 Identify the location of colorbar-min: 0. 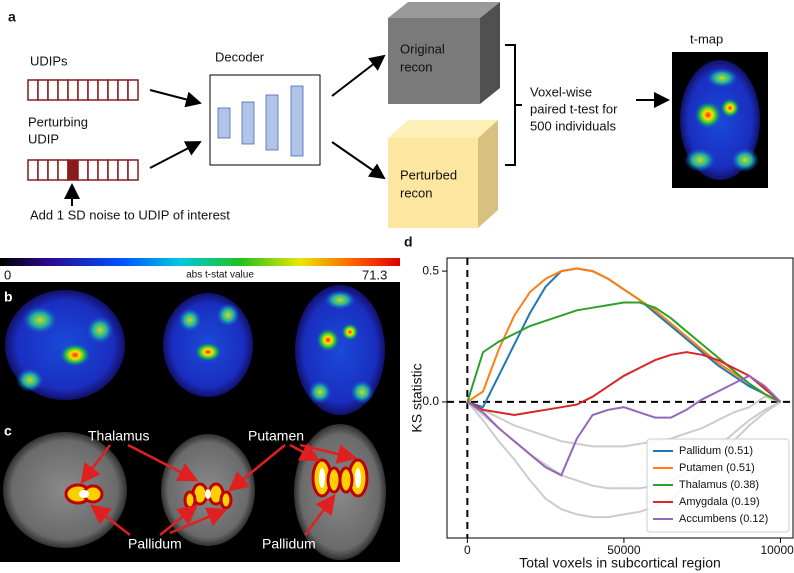
(7, 274).